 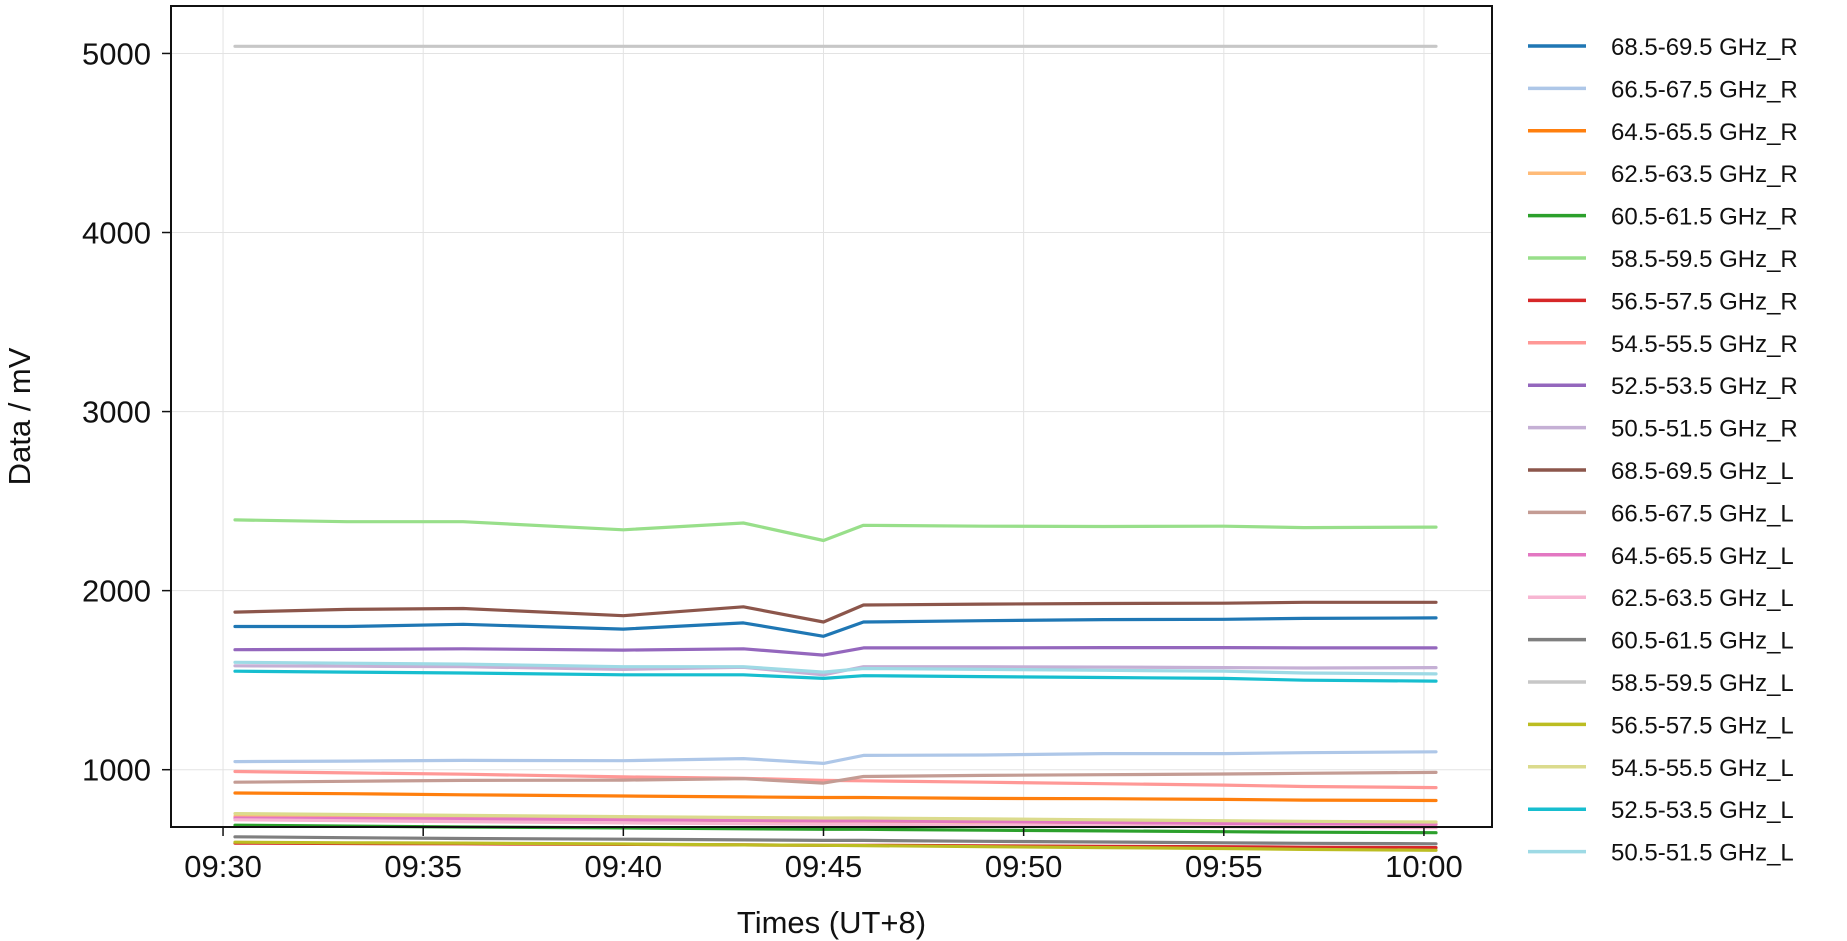 I want to click on legend-item: 64.5-65.5 GHz_L, so click(x=1661, y=556).